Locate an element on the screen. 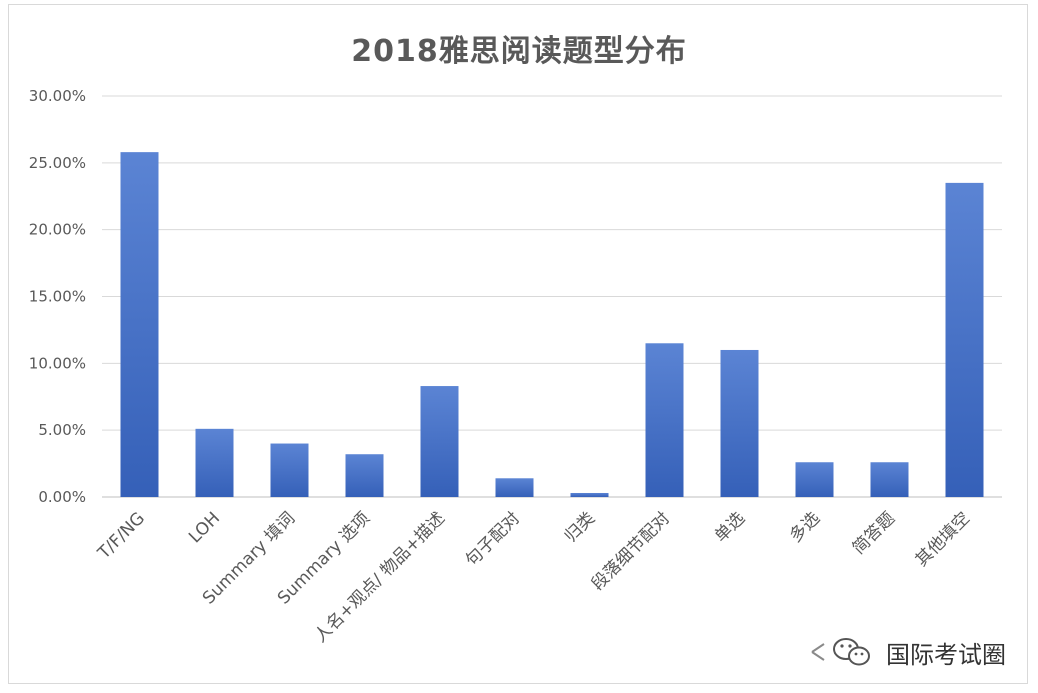 The width and height of the screenshot is (1038, 693). y-tick-label: 15.00% is located at coordinates (57, 297).